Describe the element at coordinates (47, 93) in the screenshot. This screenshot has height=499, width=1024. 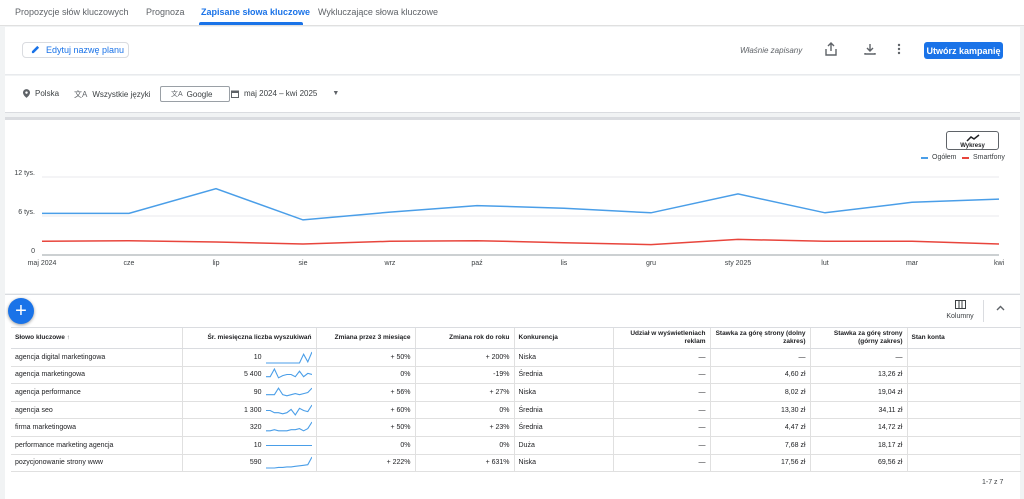
I see `location-label: Polska` at that location.